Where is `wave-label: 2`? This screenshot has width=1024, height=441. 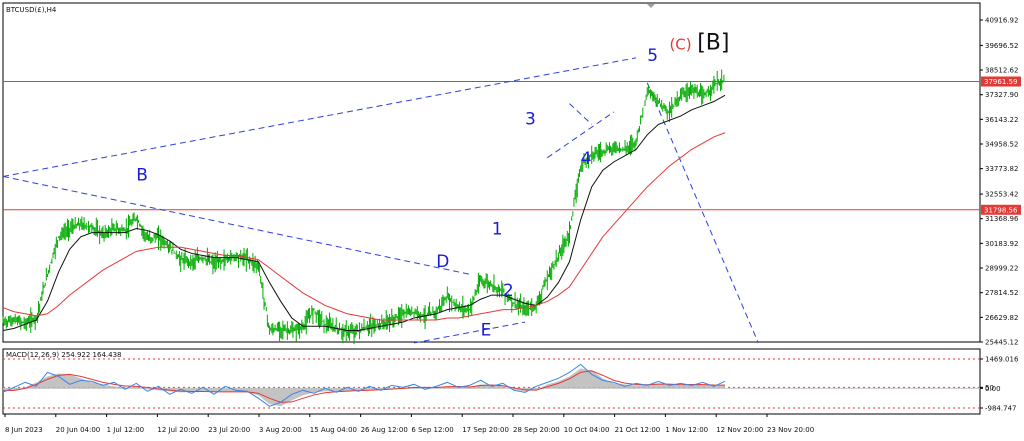 wave-label: 2 is located at coordinates (508, 291).